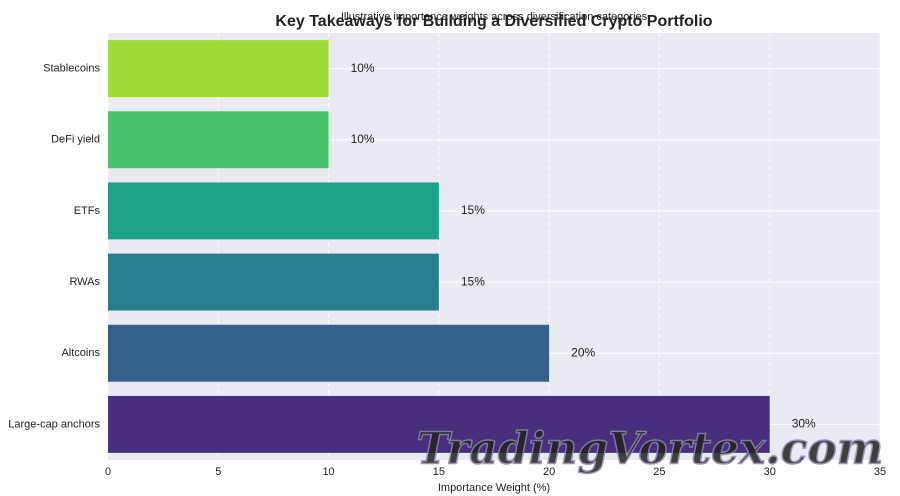 The image size is (900, 496). Describe the element at coordinates (75, 140) in the screenshot. I see `y-tick-label: DeFi yield` at that location.